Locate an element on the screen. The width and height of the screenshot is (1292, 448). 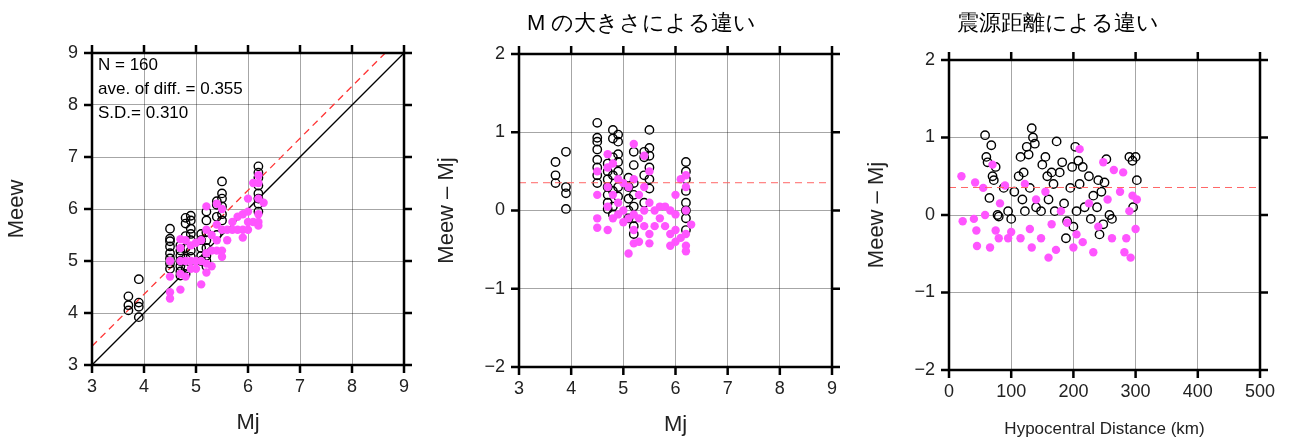
x-axis-title: Hypocentral Distance (km) is located at coordinates (1104, 429).